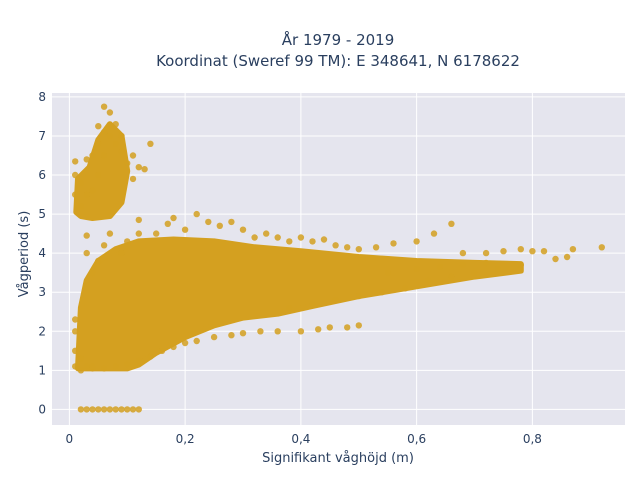 This screenshot has height=484, width=640. Describe the element at coordinates (24, 254) in the screenshot. I see `y-axis-label: Vågperiod (s)` at that location.